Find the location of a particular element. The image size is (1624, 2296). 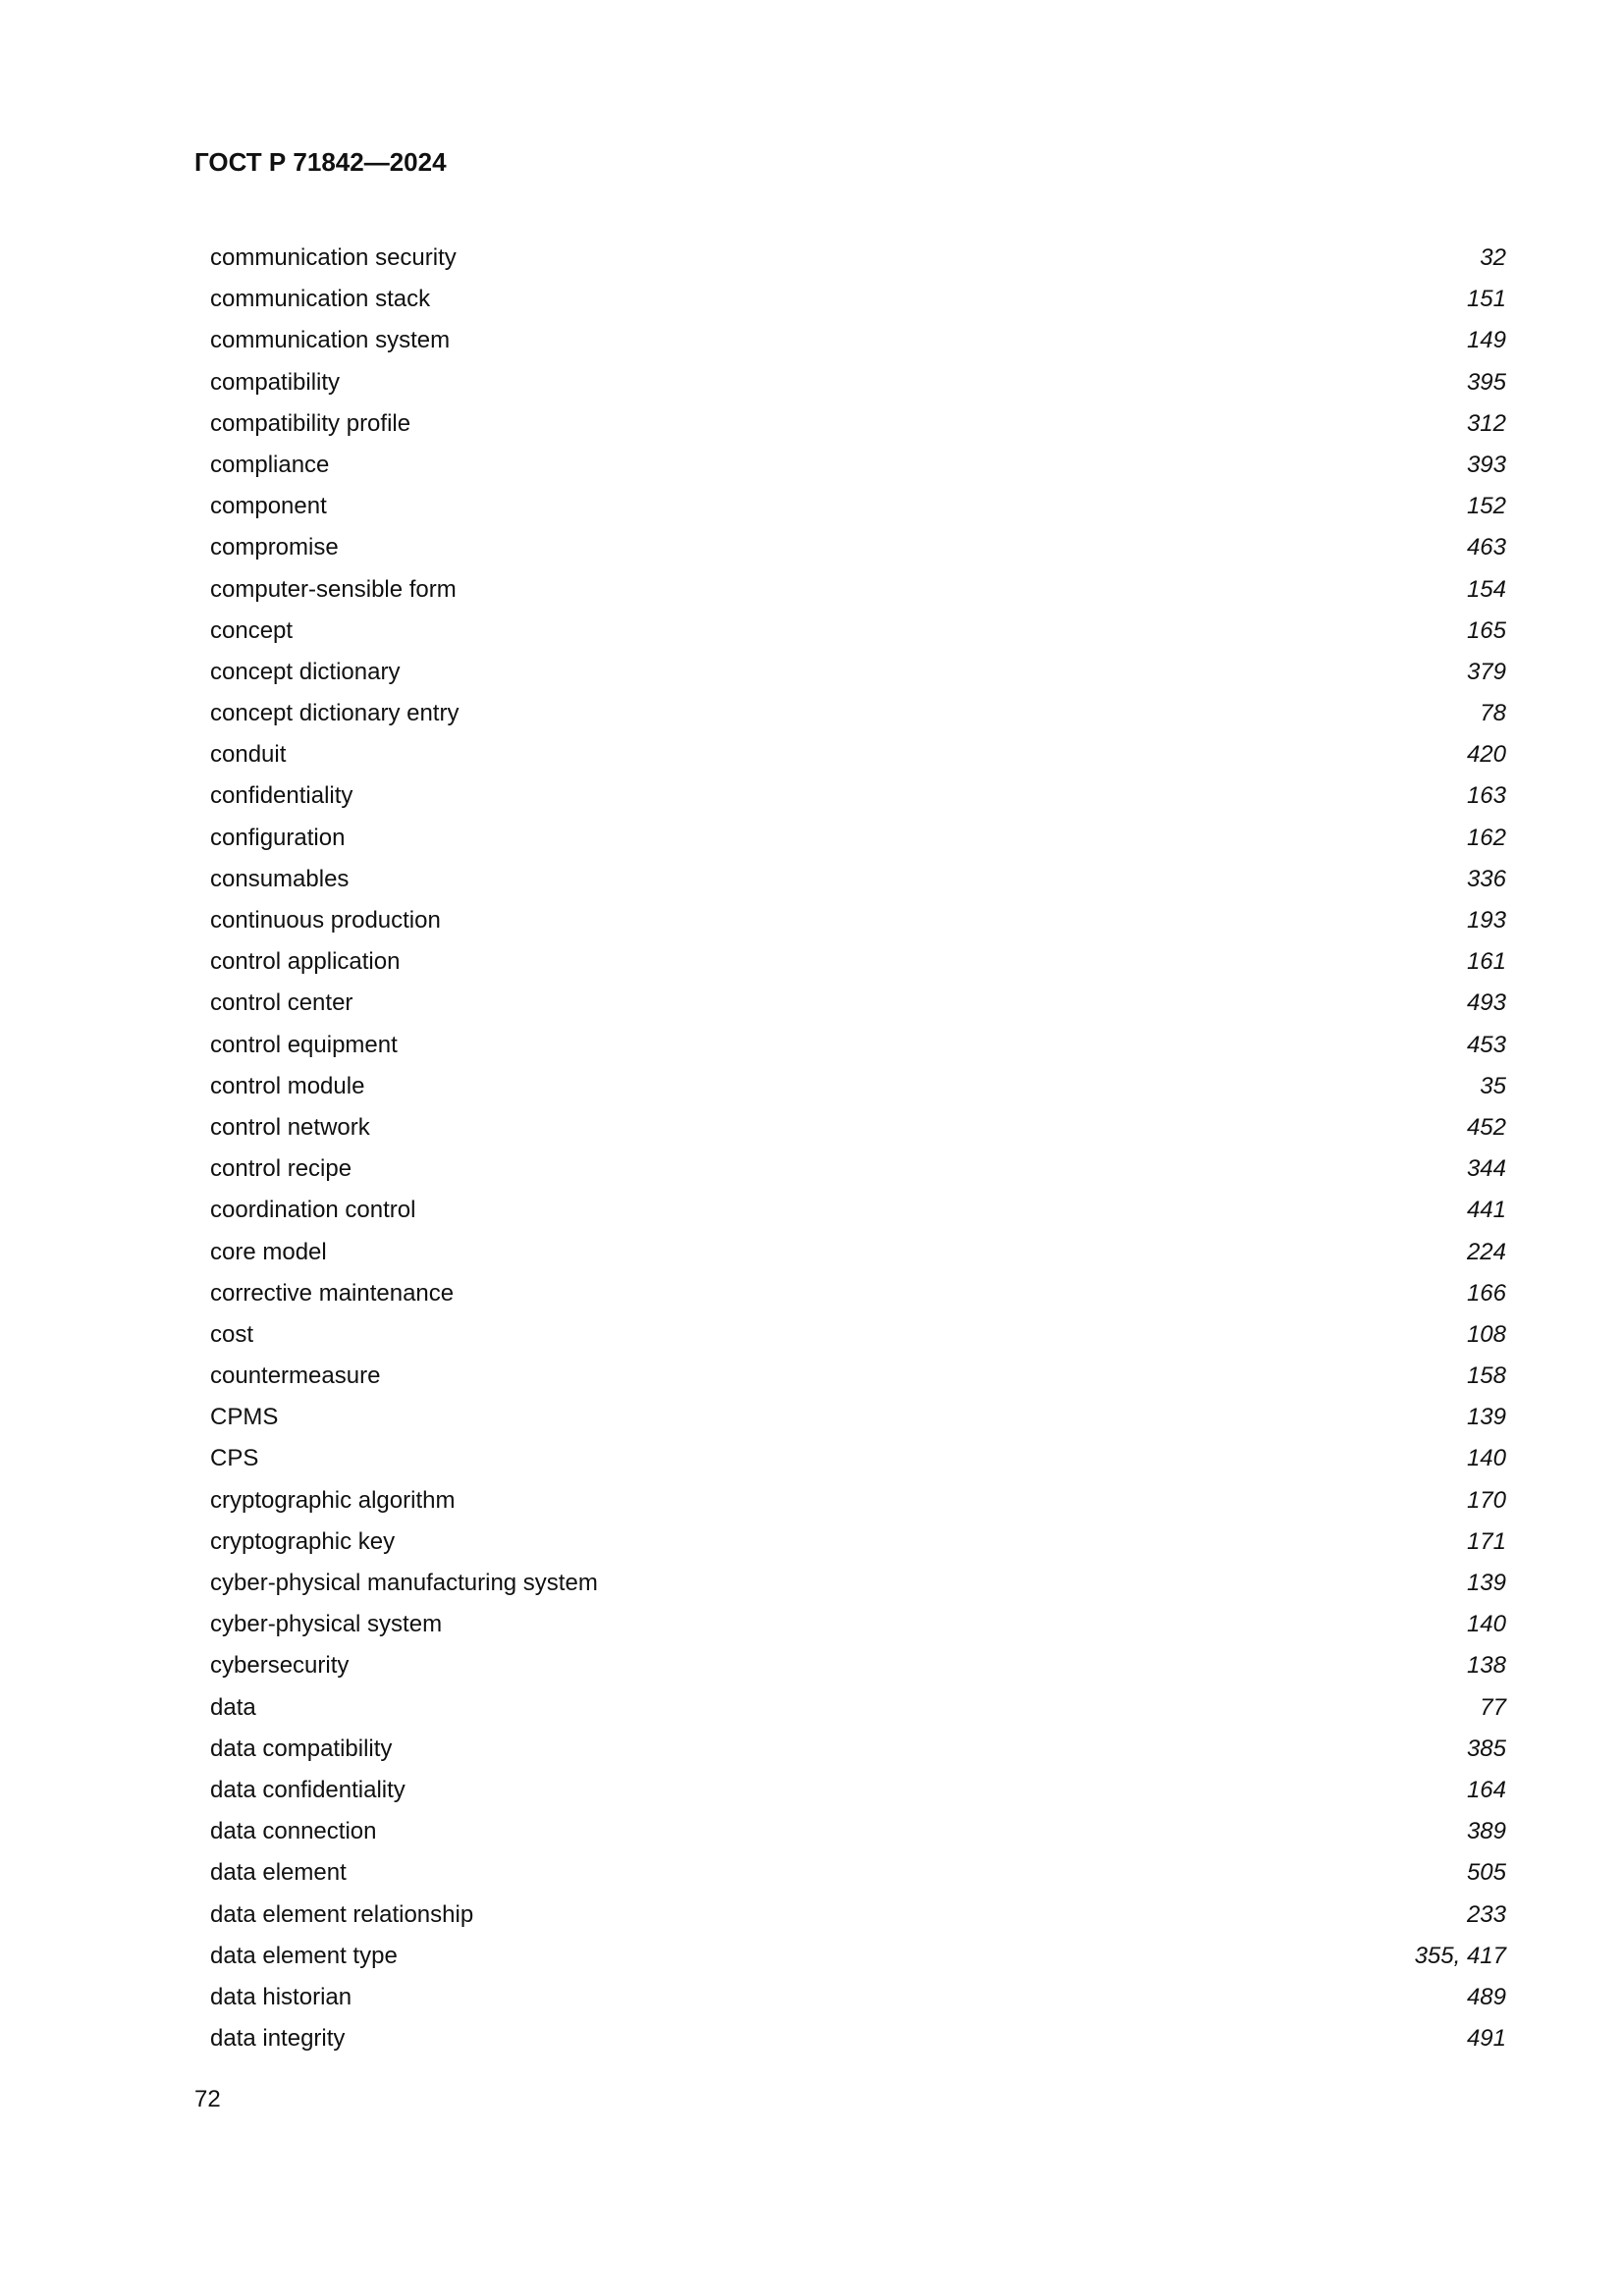

index-term: communication system is located at coordinates (330, 340).